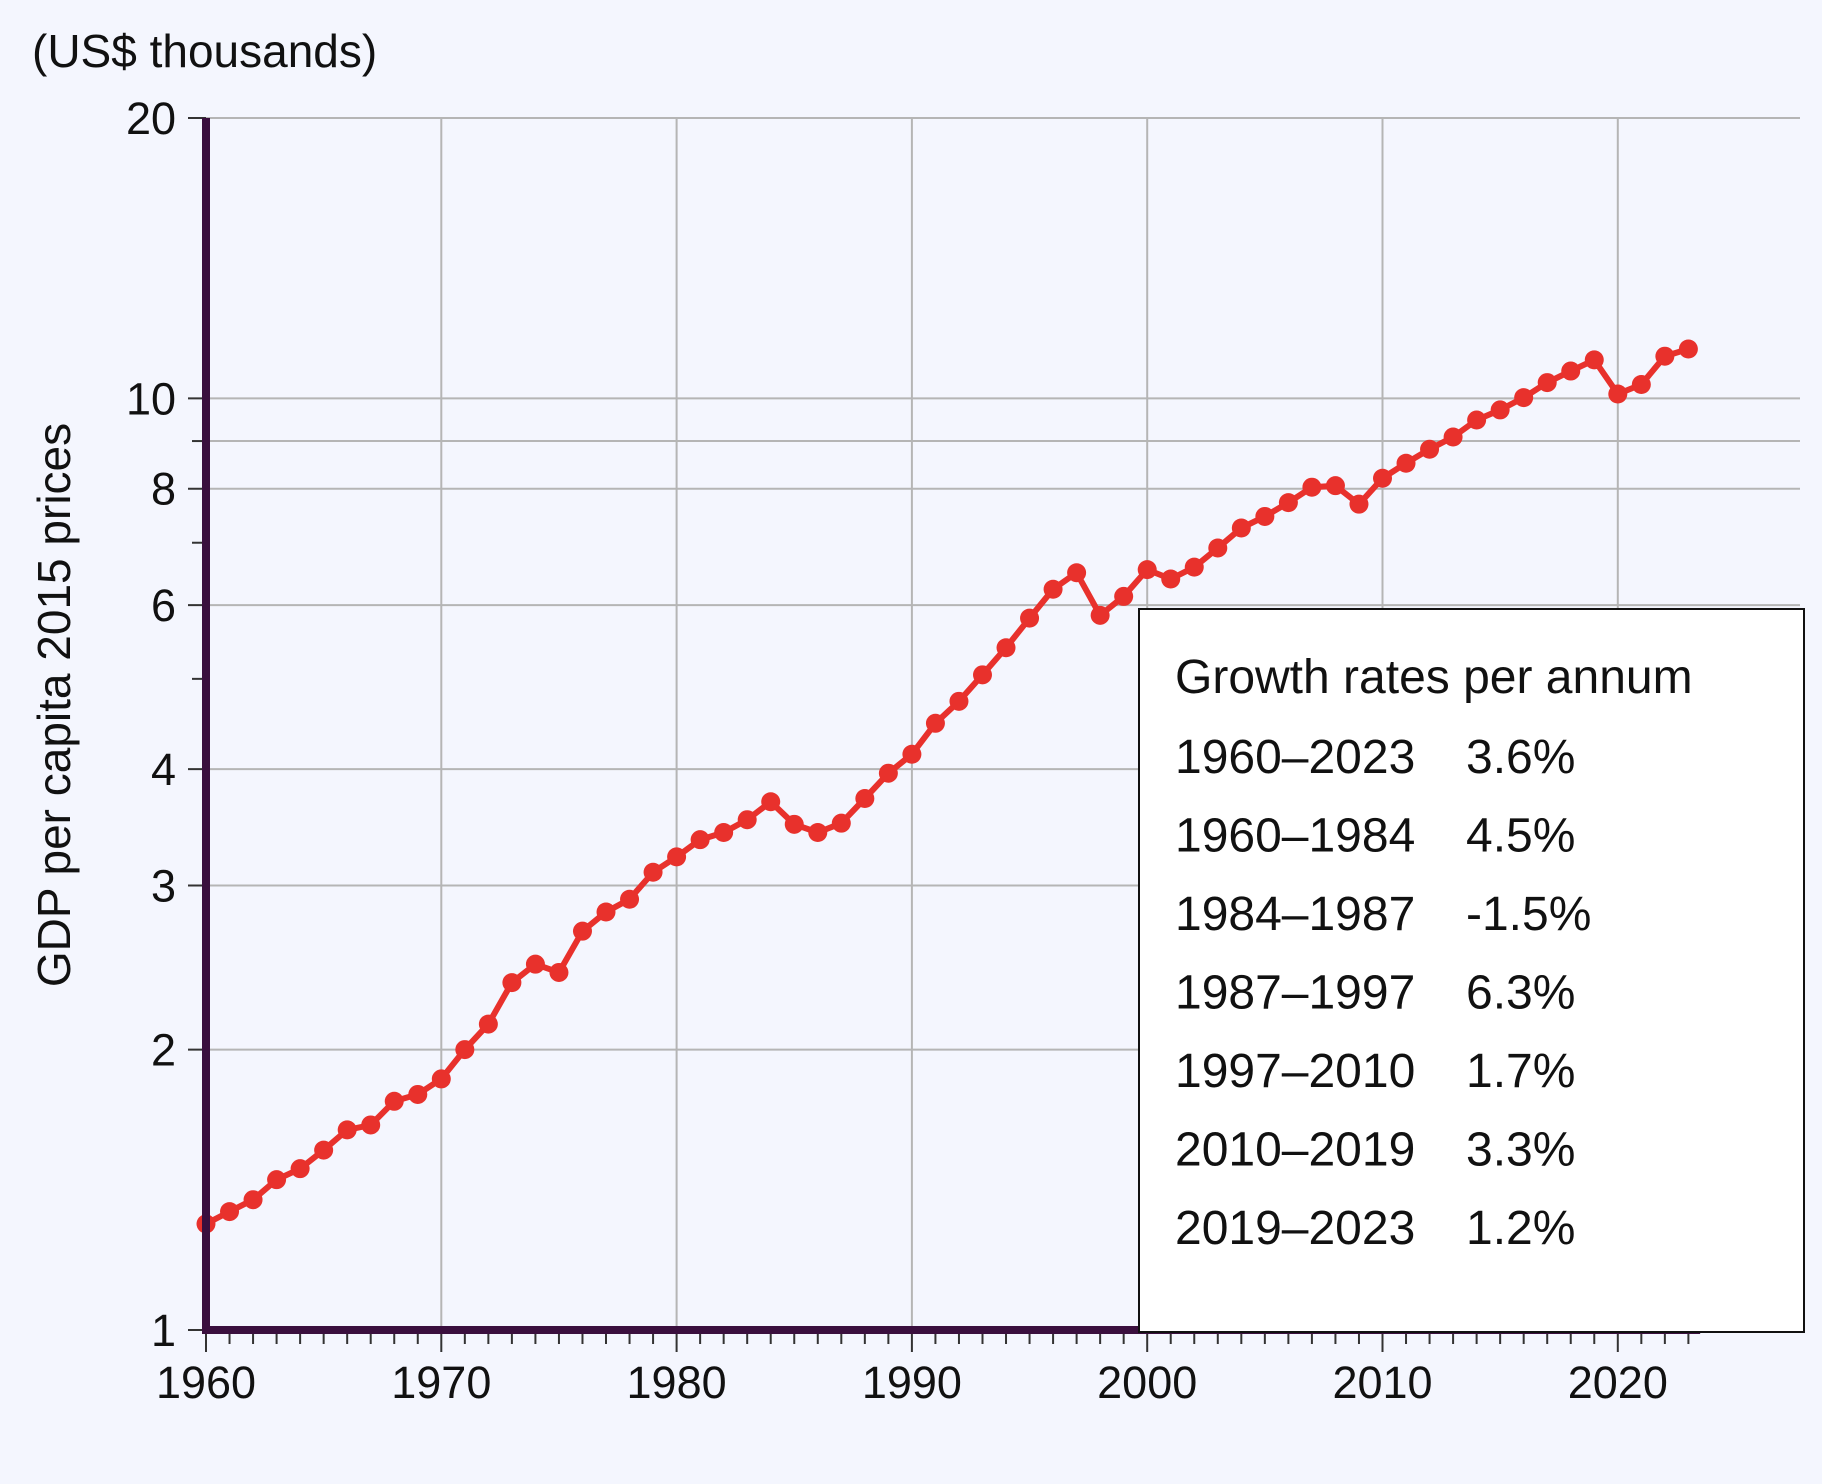 The image size is (1822, 1484). What do you see at coordinates (1528, 914) in the screenshot?
I see `legend-rate: -1.5%` at bounding box center [1528, 914].